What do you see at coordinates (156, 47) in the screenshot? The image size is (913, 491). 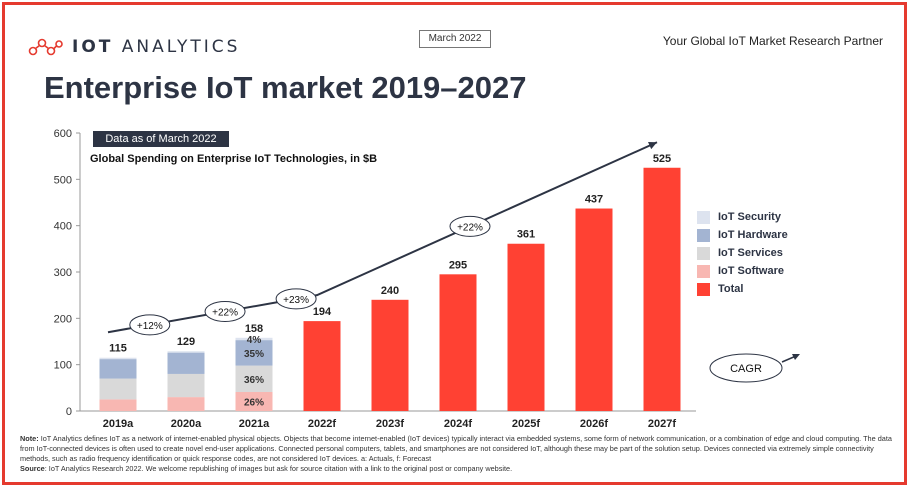 I see `logo-text: IOT ANALYTICS` at bounding box center [156, 47].